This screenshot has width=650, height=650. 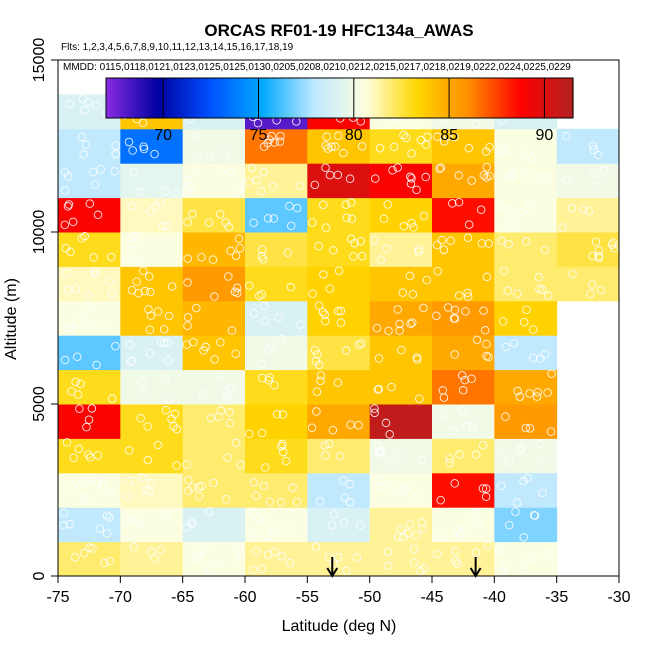 What do you see at coordinates (259, 135) in the screenshot?
I see `colorbar-tick-label: 75` at bounding box center [259, 135].